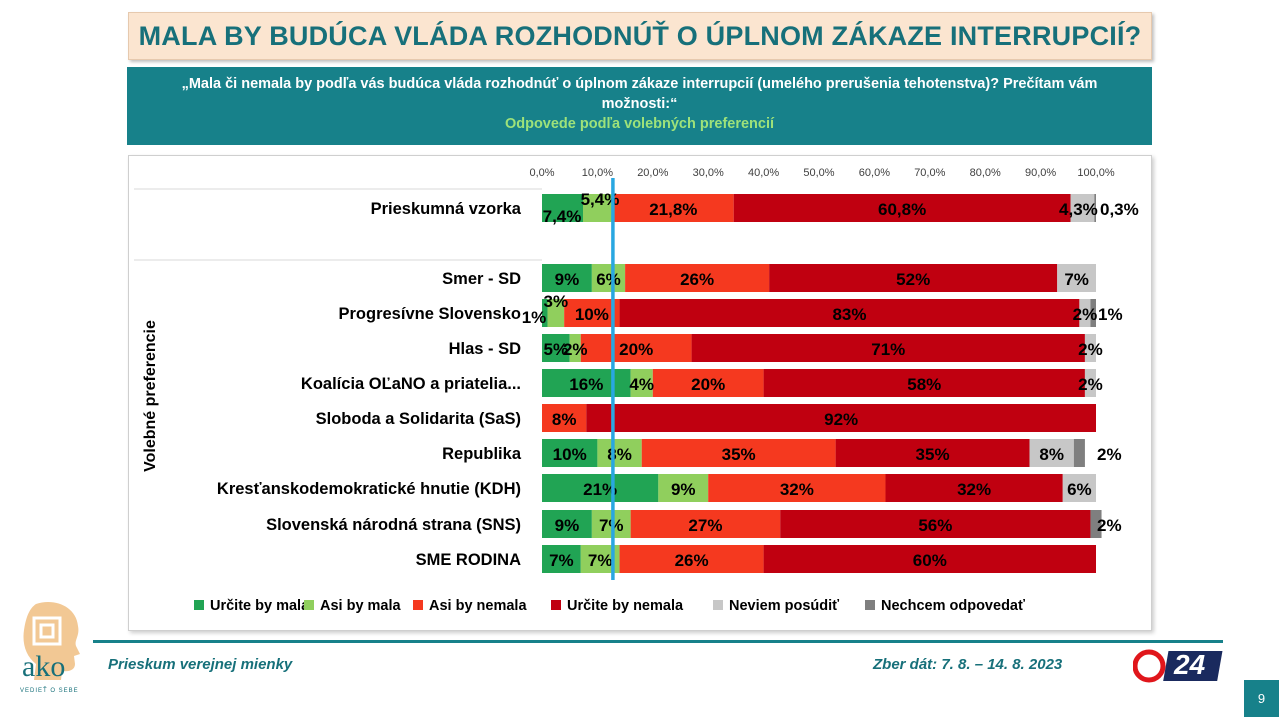 The width and height of the screenshot is (1279, 717). I want to click on data-label: 92%, so click(841, 419).